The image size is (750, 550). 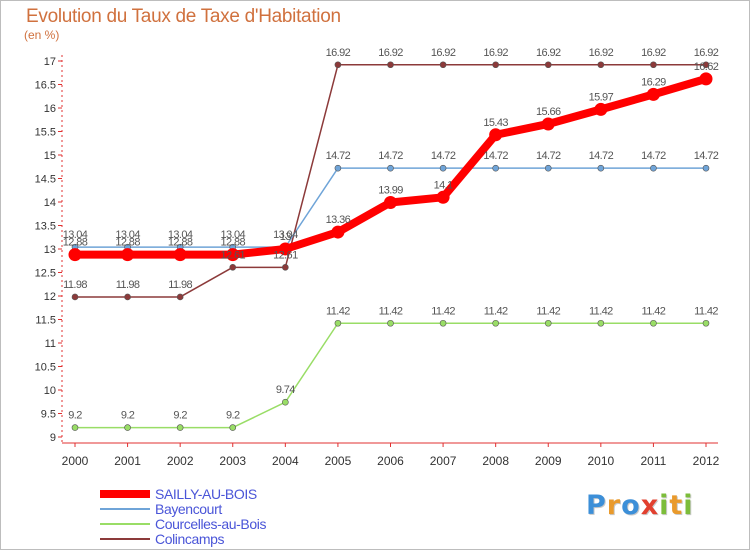 I want to click on legend-item: Courcelles-au-Bois, so click(x=183, y=523).